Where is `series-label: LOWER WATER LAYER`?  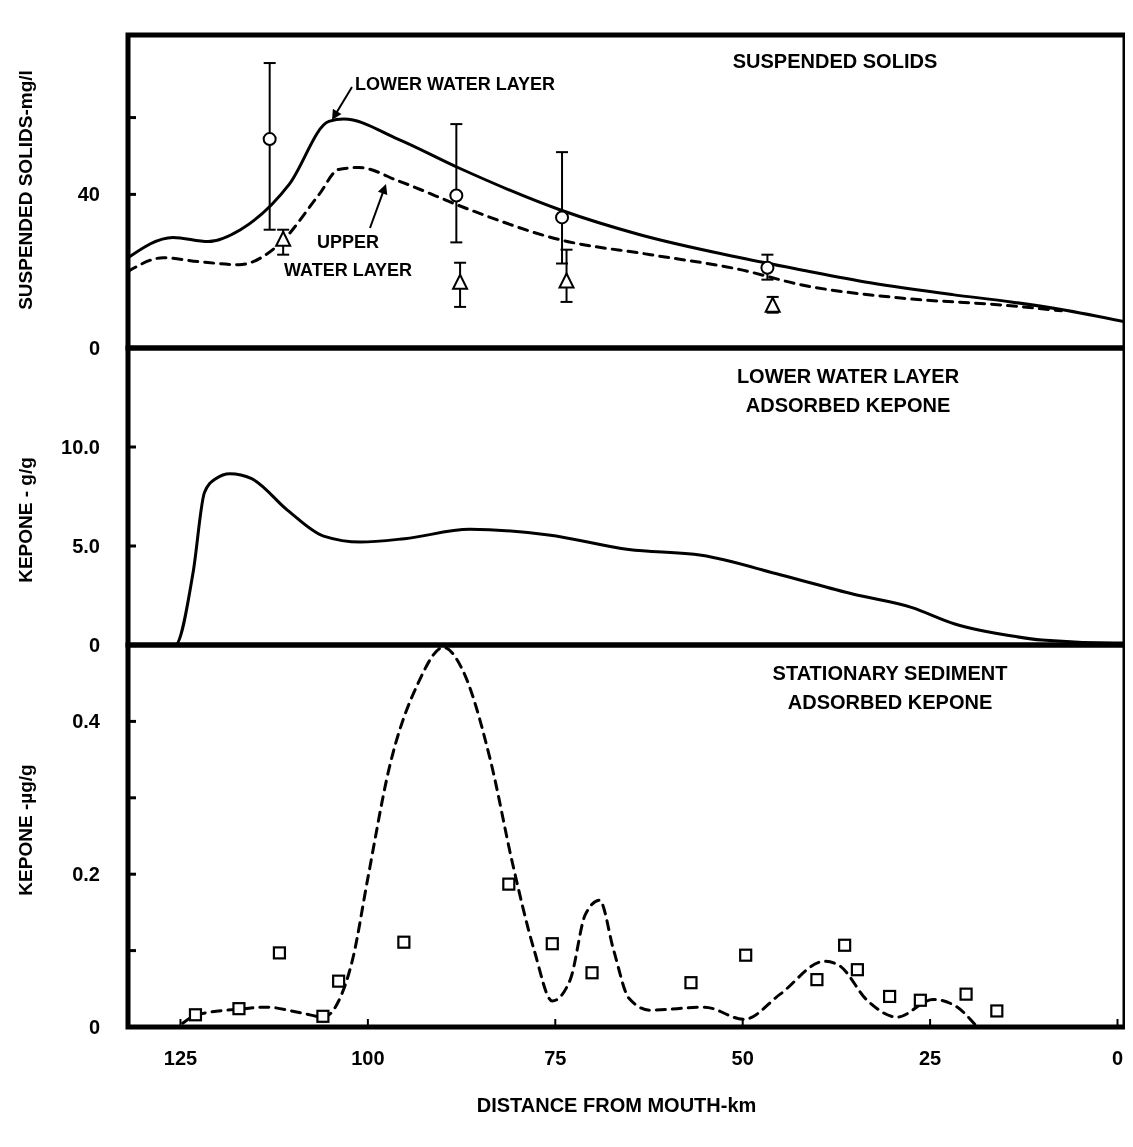 series-label: LOWER WATER LAYER is located at coordinates (455, 84).